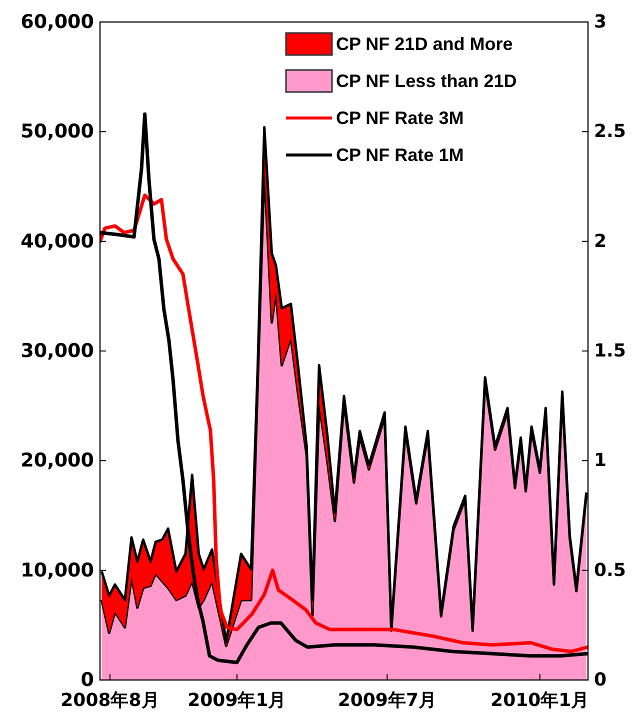 The width and height of the screenshot is (642, 728). What do you see at coordinates (57, 241) in the screenshot?
I see `y-tick-label: 40,000` at bounding box center [57, 241].